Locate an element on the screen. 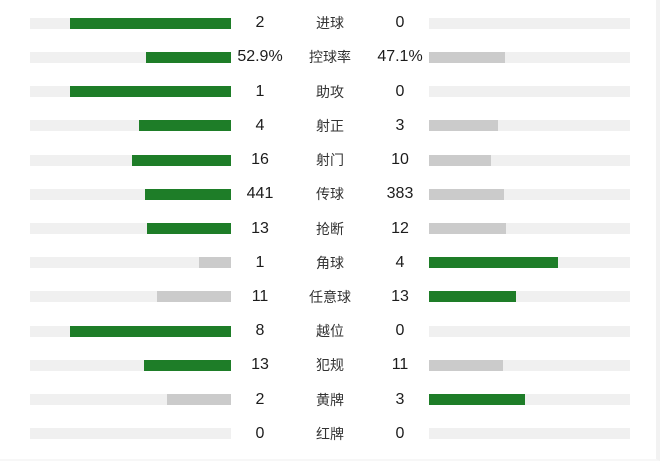 The image size is (660, 461). away-stat-value: 13 is located at coordinates (400, 296).